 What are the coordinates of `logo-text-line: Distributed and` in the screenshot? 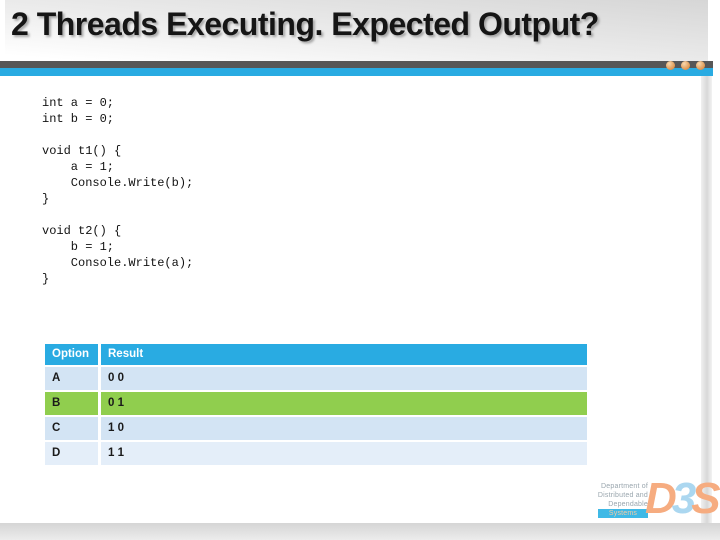 It's located at (622, 495).